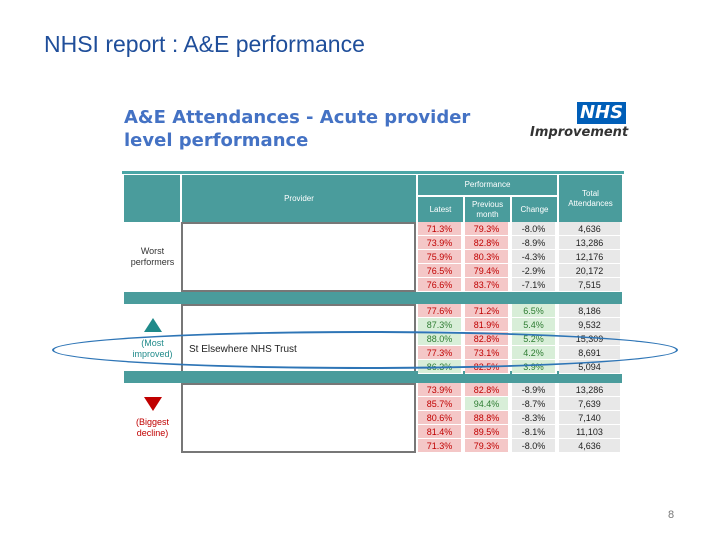 This screenshot has width=720, height=540. What do you see at coordinates (487, 209) in the screenshot?
I see `header-previous-month: Previous month` at bounding box center [487, 209].